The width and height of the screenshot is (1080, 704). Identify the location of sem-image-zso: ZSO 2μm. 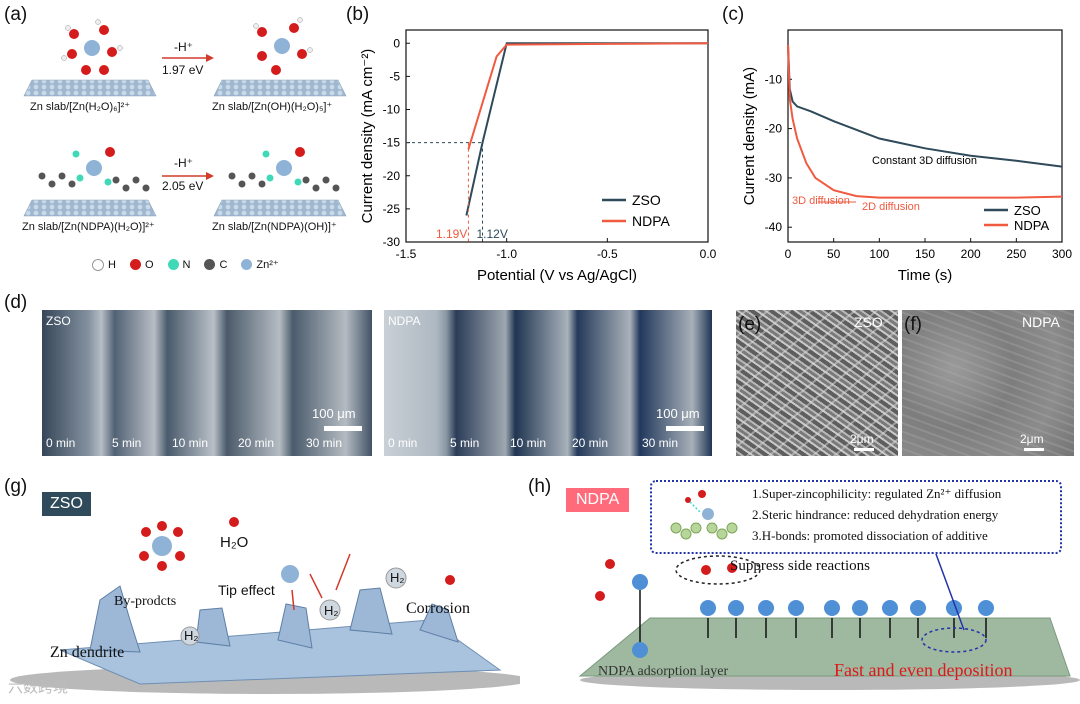
(817, 383).